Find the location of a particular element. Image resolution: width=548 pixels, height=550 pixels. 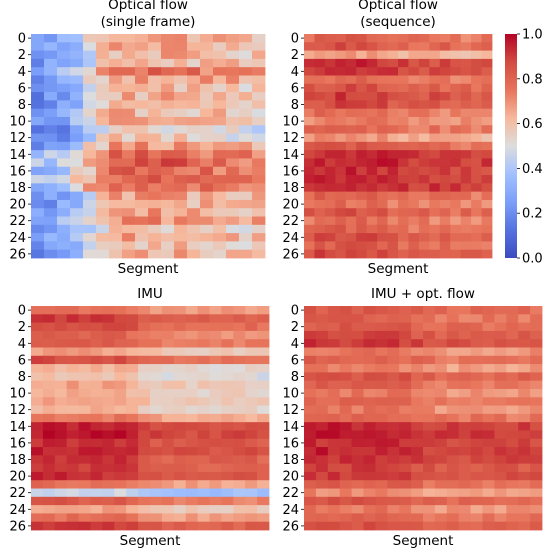

y-tick-label: 20 is located at coordinates (17, 477).